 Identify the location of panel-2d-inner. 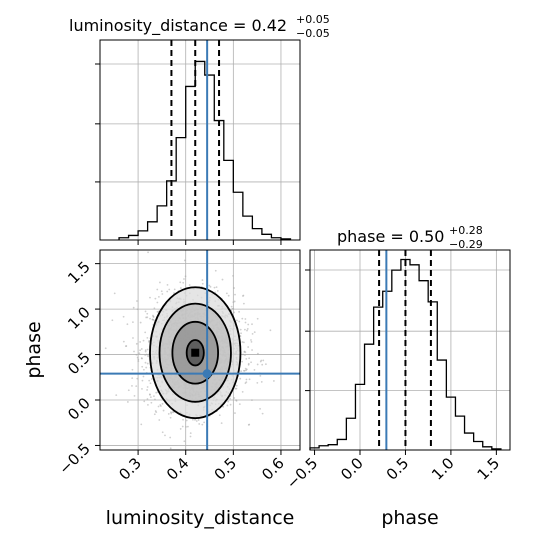
(200, 350).